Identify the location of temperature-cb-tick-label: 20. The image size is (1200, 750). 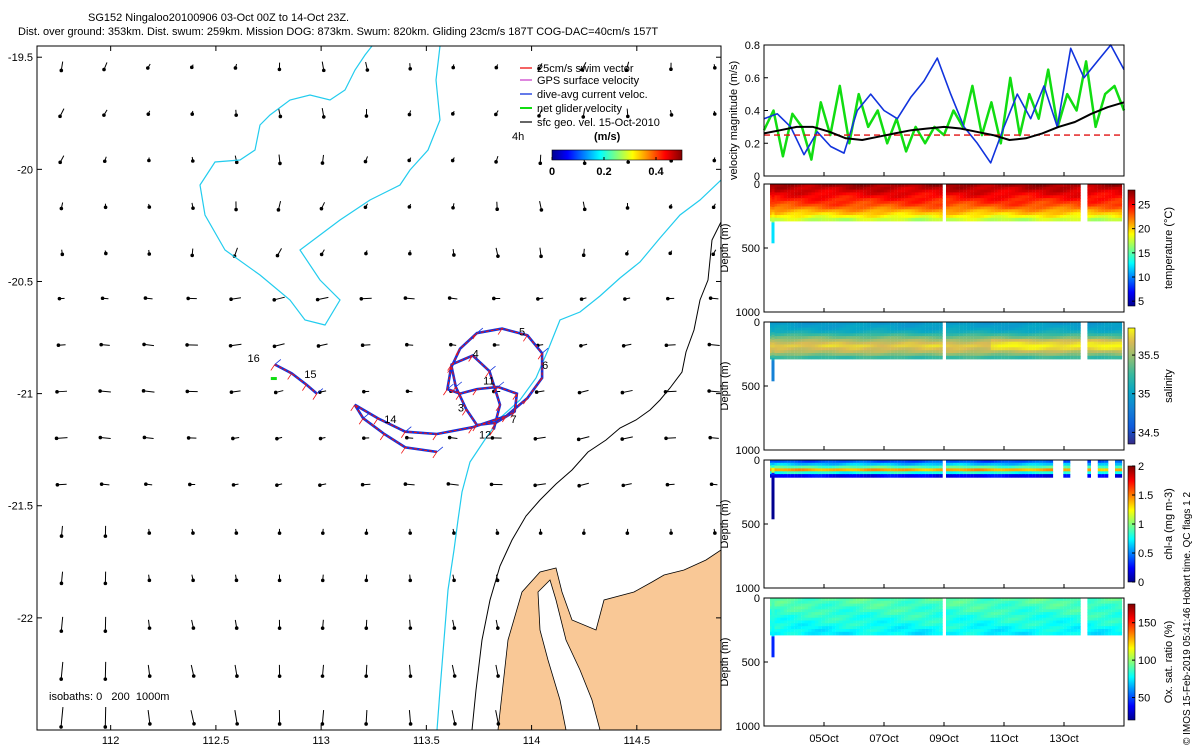
(1144, 230).